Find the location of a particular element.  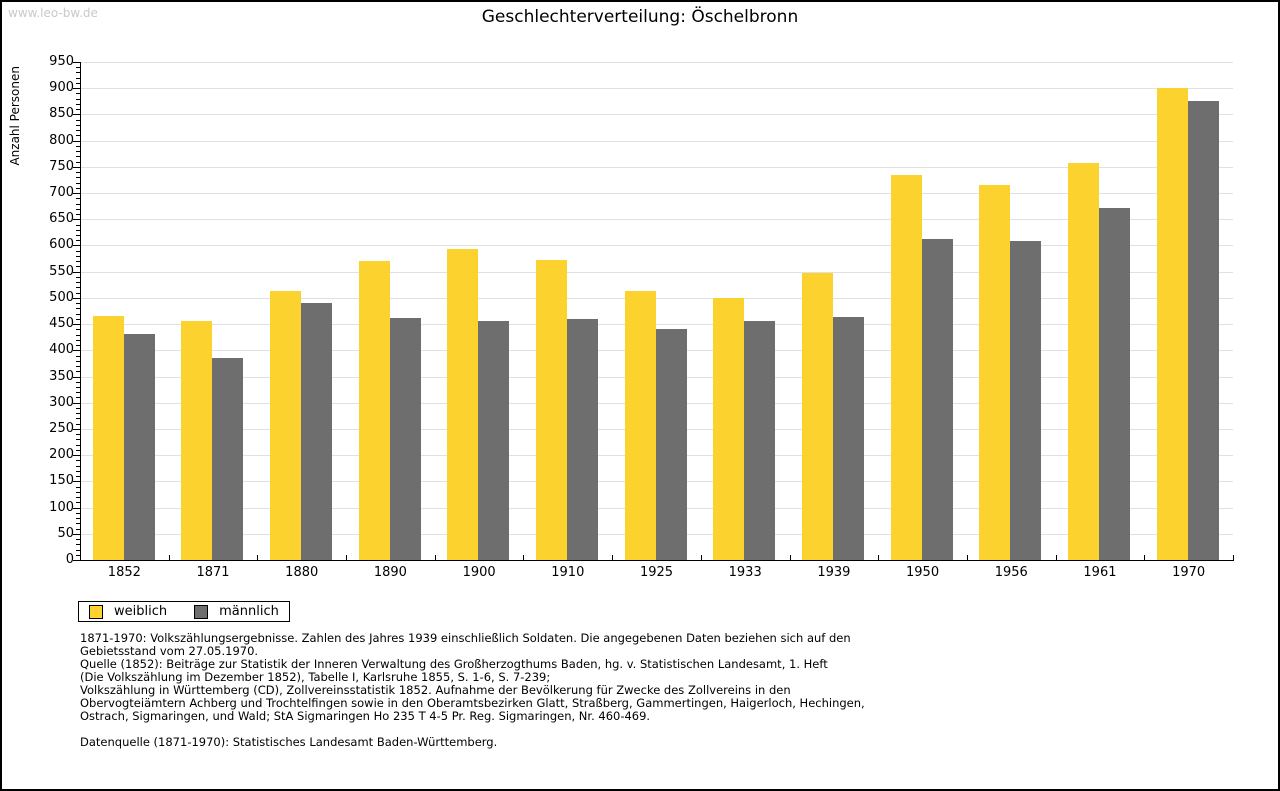

y-tick-label-500: 500 is located at coordinates (61, 297).